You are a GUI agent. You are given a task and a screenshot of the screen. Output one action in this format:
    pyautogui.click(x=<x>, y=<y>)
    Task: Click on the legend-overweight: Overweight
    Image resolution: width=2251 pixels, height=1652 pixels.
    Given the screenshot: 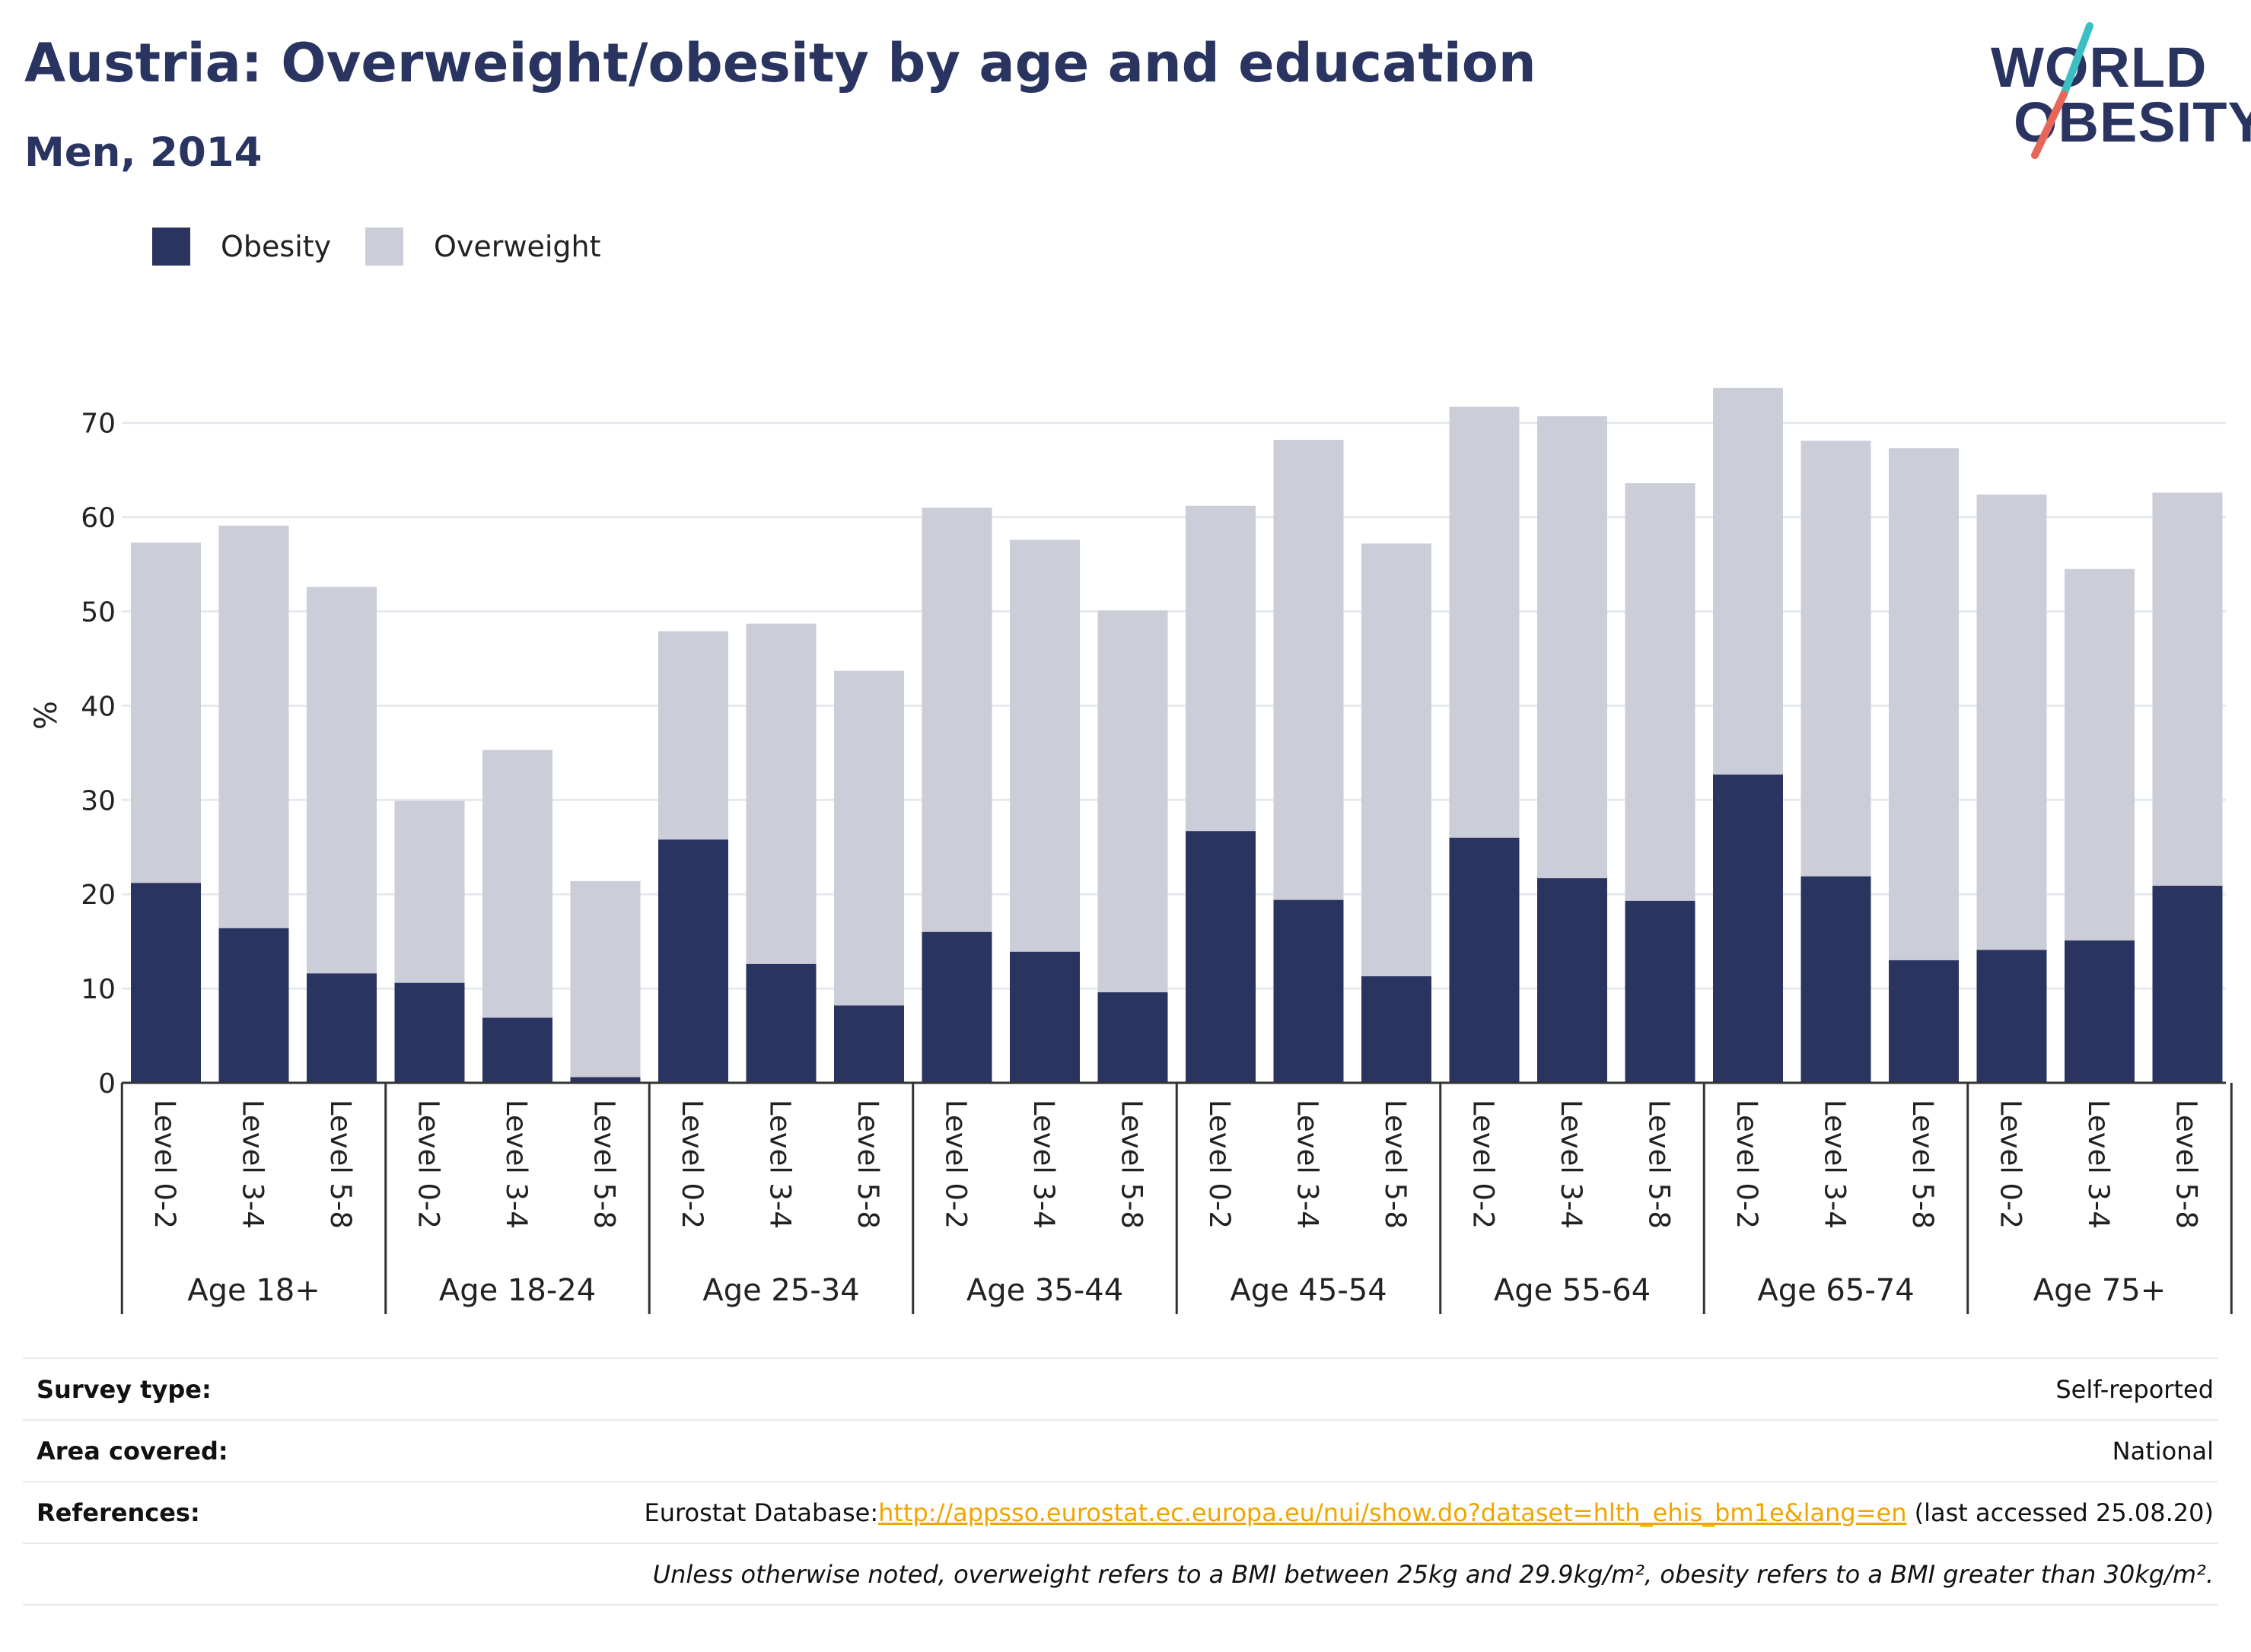 What is the action you would take?
    pyautogui.click(x=483, y=246)
    